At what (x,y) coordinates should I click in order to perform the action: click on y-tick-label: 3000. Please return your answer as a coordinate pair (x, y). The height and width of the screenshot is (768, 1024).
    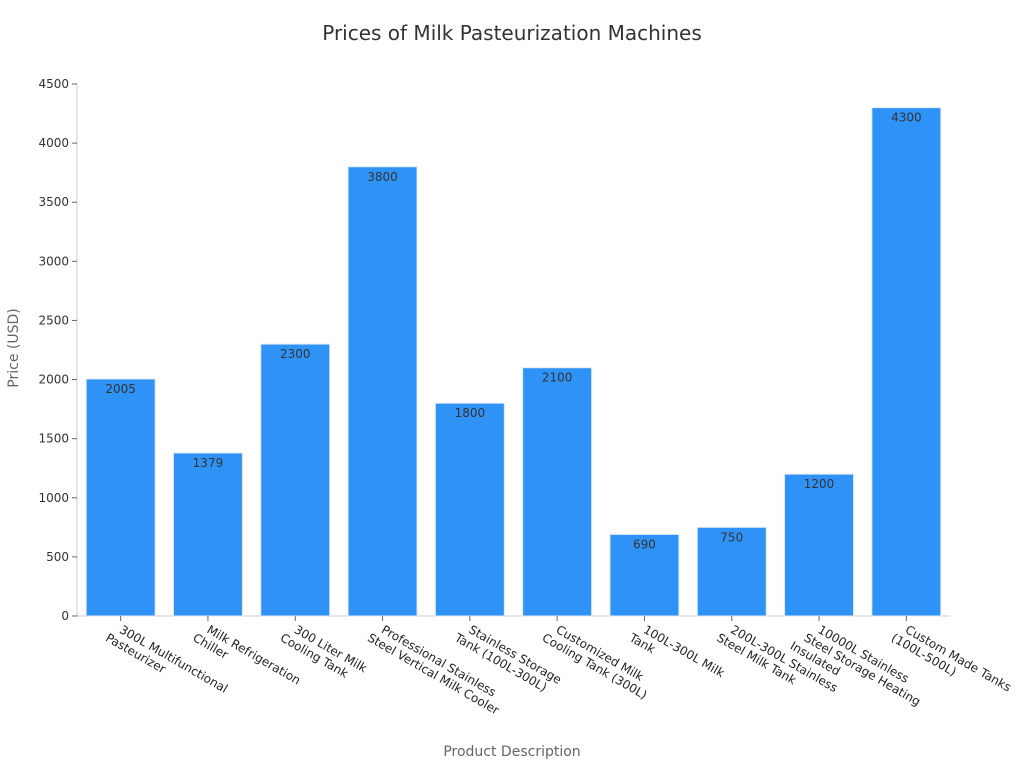
    Looking at the image, I should click on (53, 261).